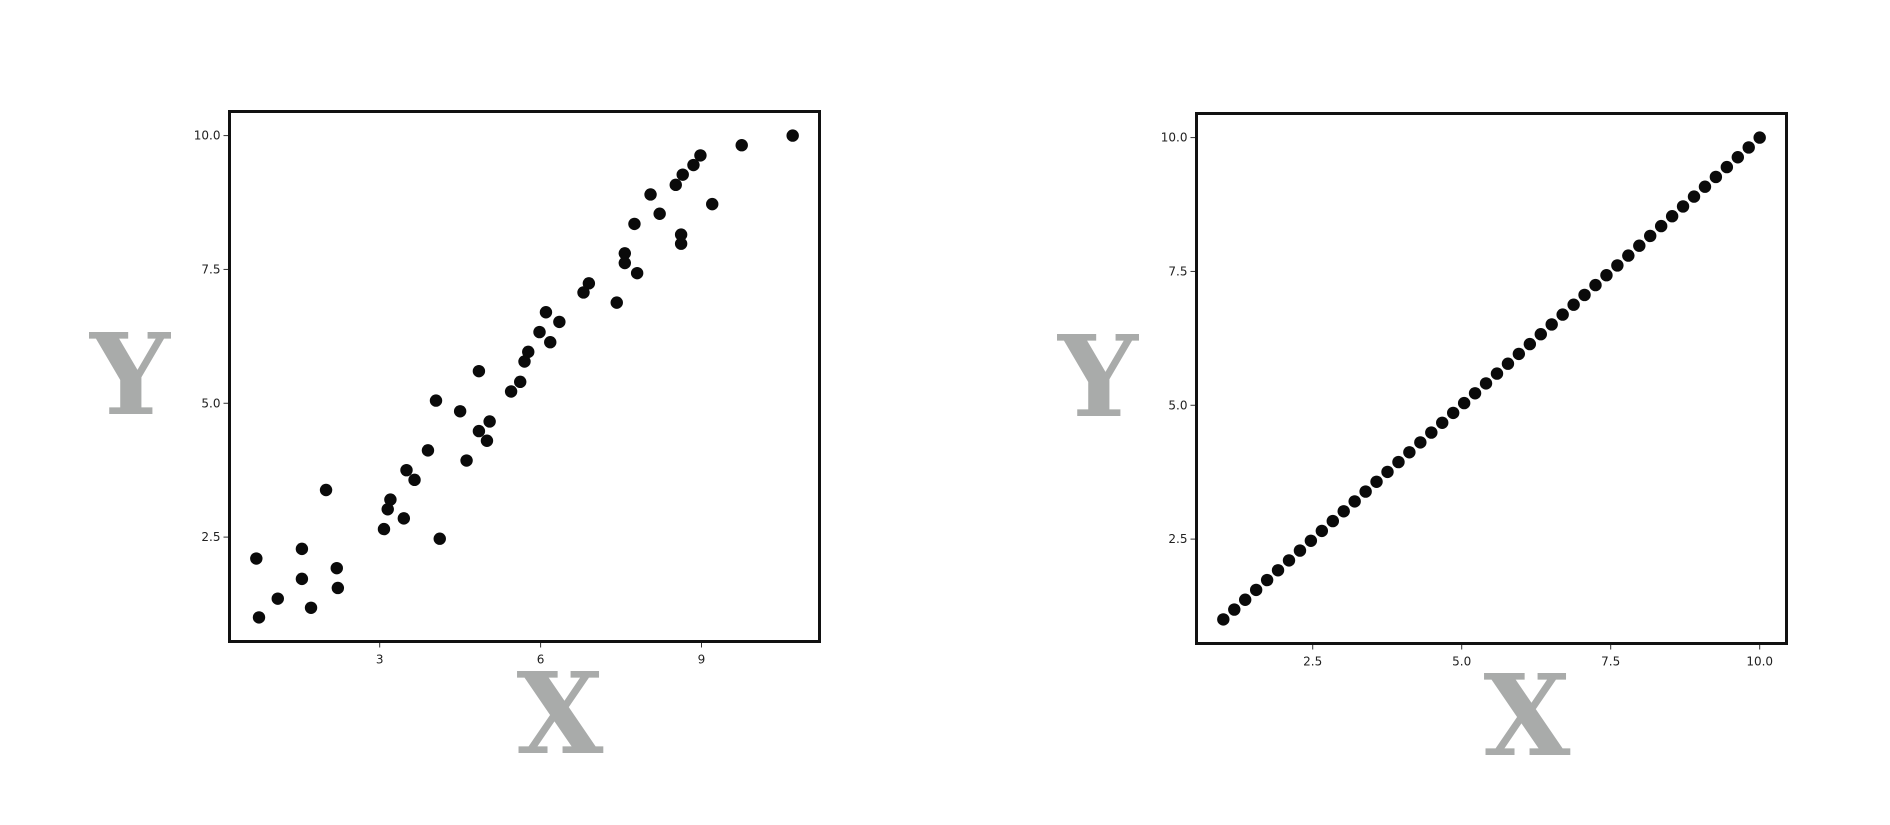 The width and height of the screenshot is (1890, 825). Describe the element at coordinates (210, 537) in the screenshot. I see `y-tick-label-left: 2.5` at that location.